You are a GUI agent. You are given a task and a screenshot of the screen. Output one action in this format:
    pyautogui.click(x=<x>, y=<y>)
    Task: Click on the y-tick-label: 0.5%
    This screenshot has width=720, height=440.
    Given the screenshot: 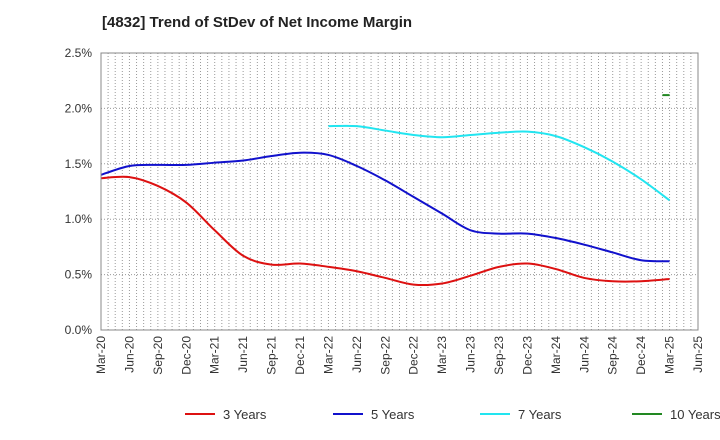 What is the action you would take?
    pyautogui.click(x=79, y=275)
    